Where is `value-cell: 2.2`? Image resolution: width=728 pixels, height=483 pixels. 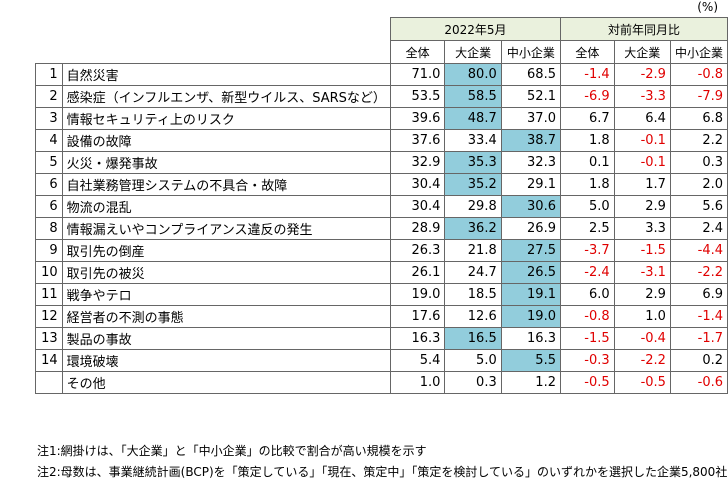
value-cell: 2.2 is located at coordinates (698, 140).